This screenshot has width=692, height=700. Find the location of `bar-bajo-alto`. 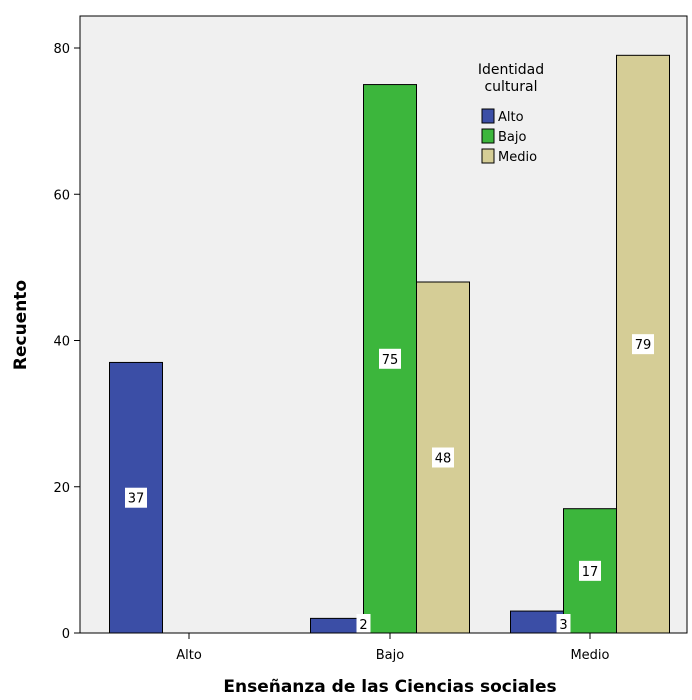

bar-bajo-alto is located at coordinates (337, 625).